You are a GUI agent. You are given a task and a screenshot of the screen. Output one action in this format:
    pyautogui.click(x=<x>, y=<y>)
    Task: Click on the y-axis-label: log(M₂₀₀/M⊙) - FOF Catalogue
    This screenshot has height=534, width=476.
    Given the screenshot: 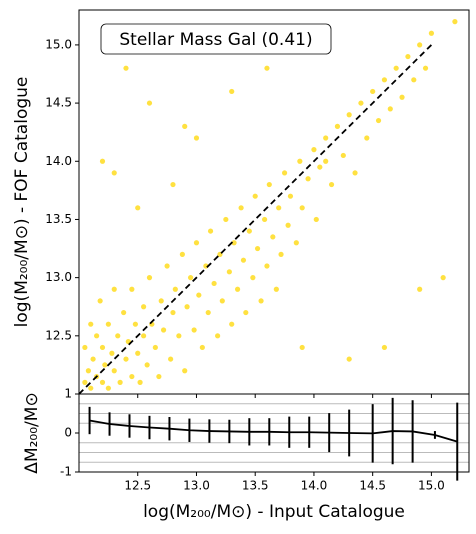 What is the action you would take?
    pyautogui.click(x=22, y=202)
    